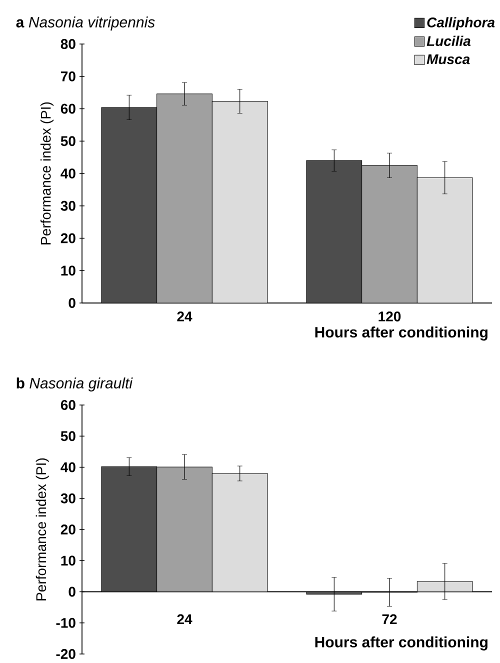 This screenshot has width=500, height=663. I want to click on legend-label: Lucilia, so click(448, 41).